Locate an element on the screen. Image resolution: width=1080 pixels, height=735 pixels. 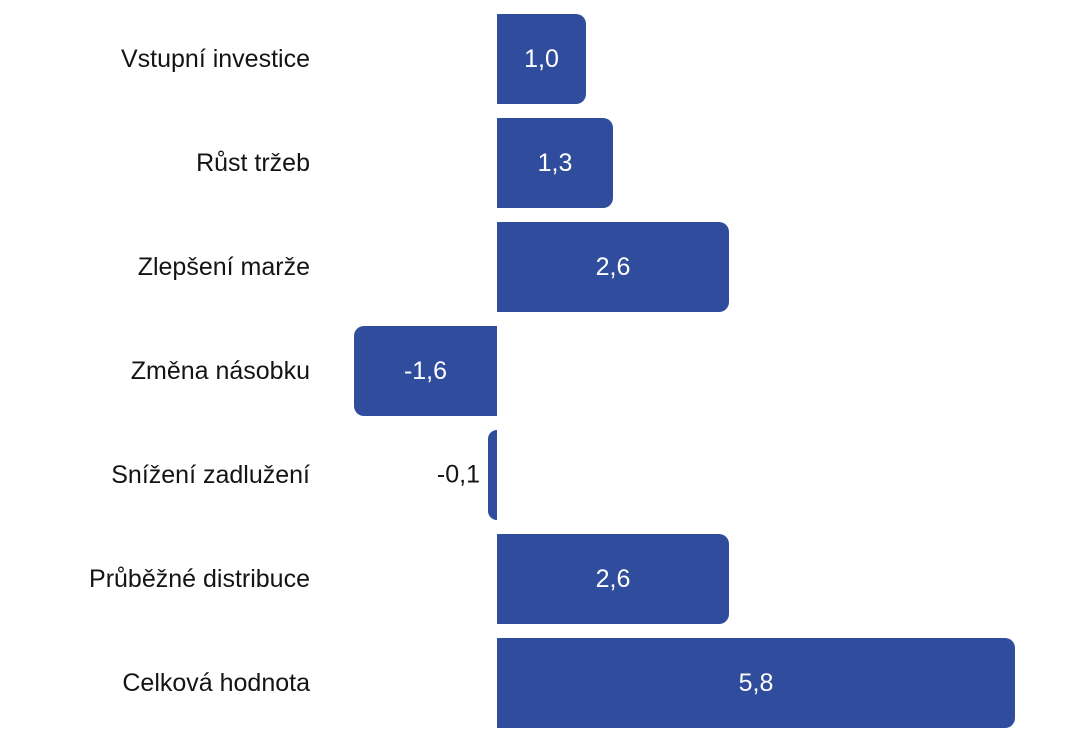
value-label: -0,1 is located at coordinates (458, 474).